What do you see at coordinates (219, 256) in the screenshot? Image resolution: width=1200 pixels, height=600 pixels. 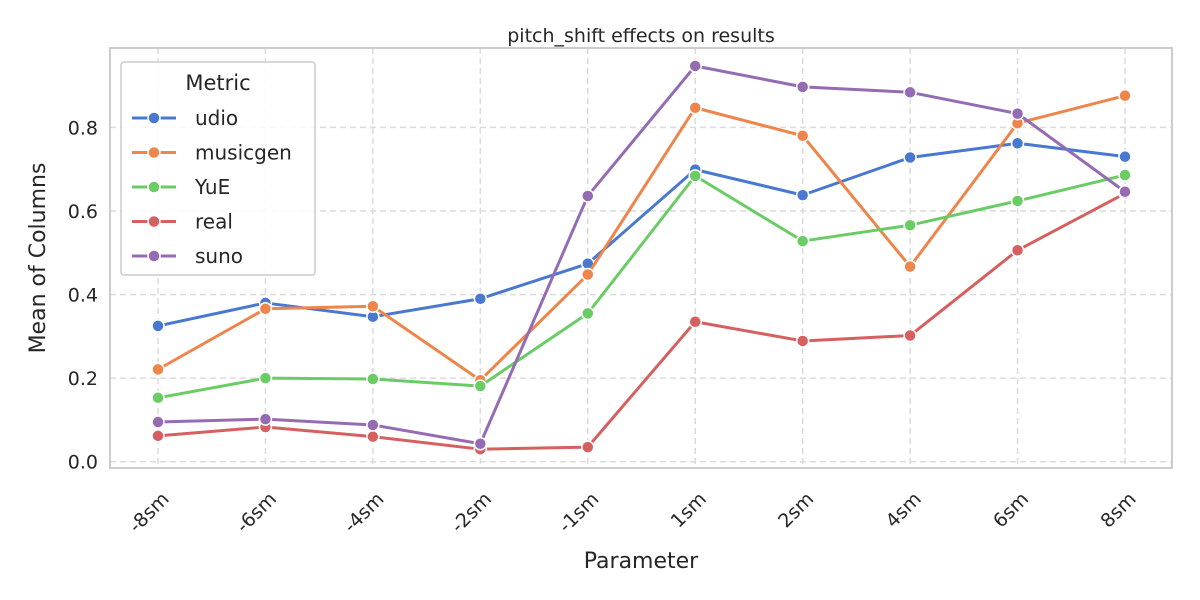 I see `legend-label: suno` at bounding box center [219, 256].